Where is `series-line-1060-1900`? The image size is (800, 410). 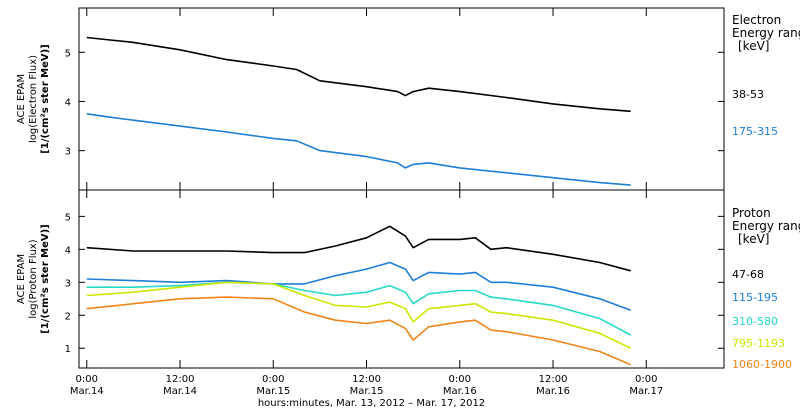 series-line-1060-1900 is located at coordinates (359, 331).